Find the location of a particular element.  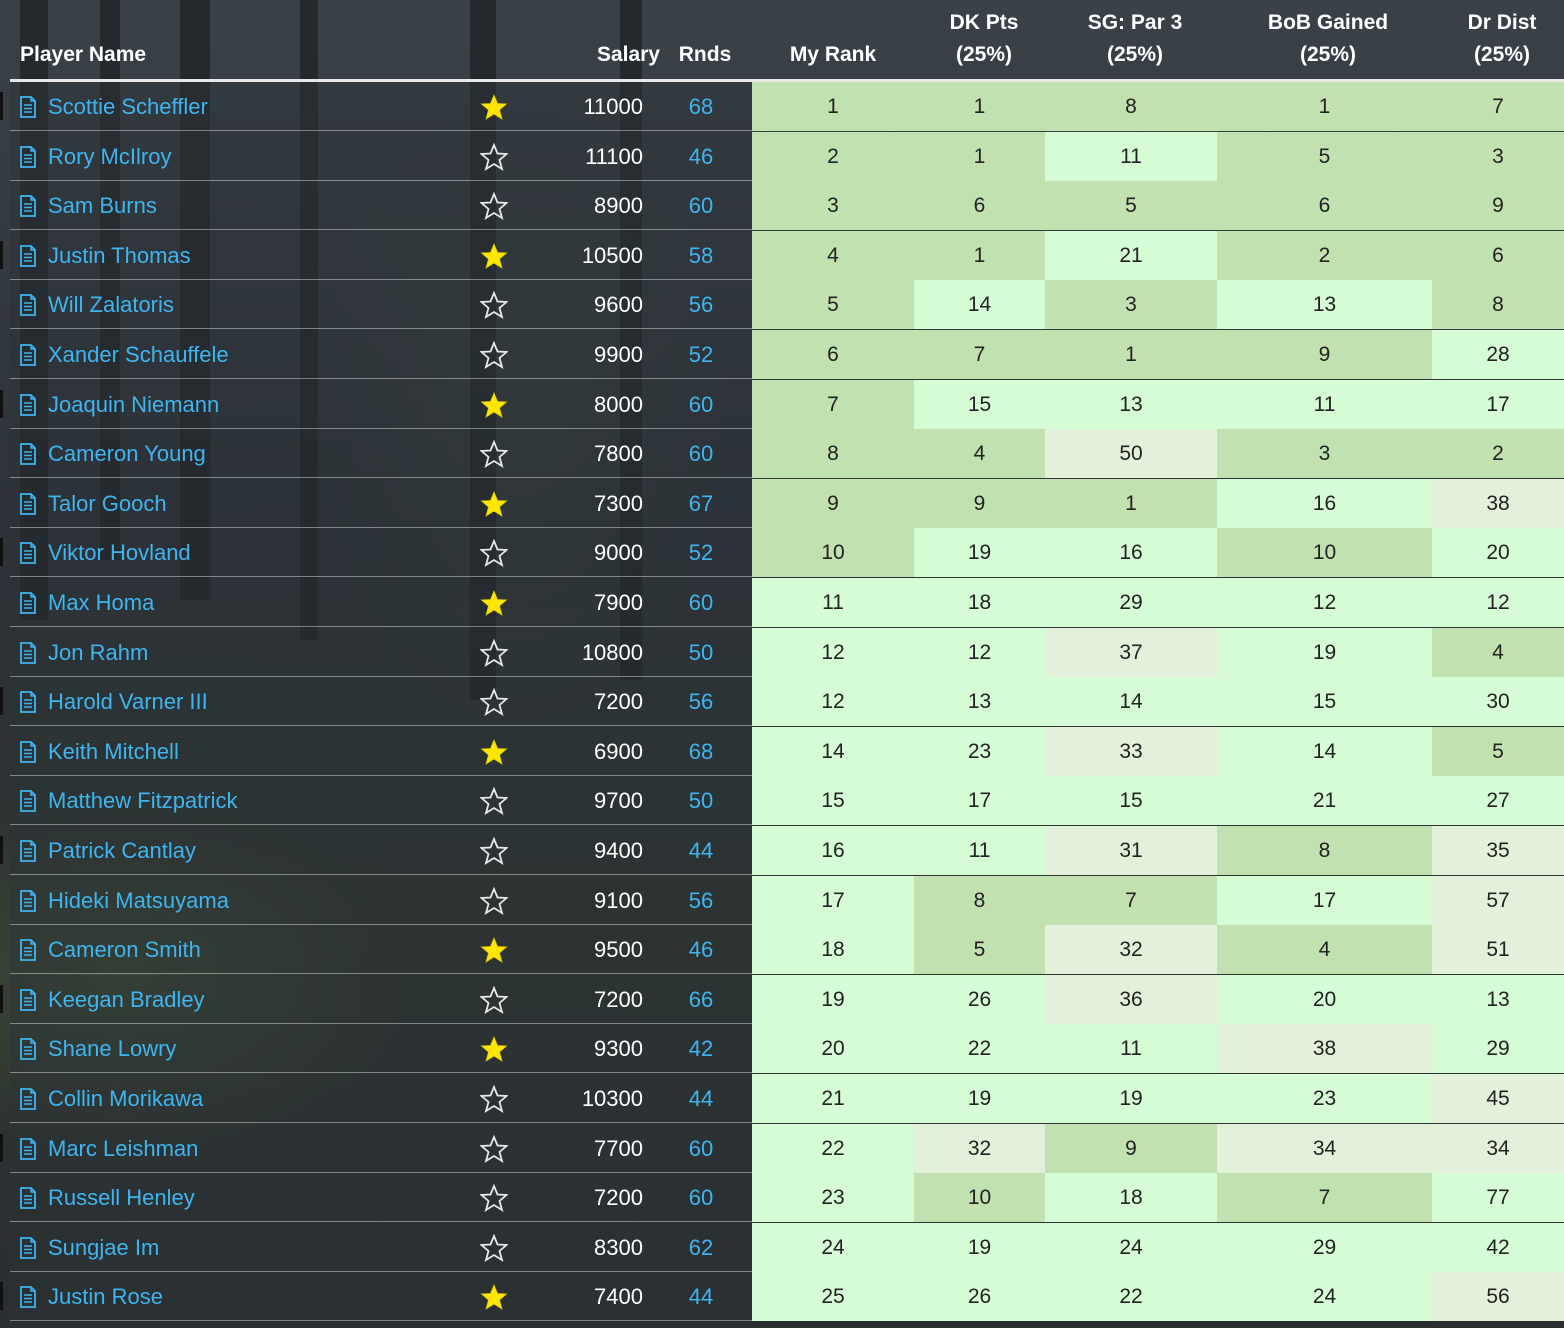

column-header-dk-pts: DK Pts is located at coordinates (984, 22).